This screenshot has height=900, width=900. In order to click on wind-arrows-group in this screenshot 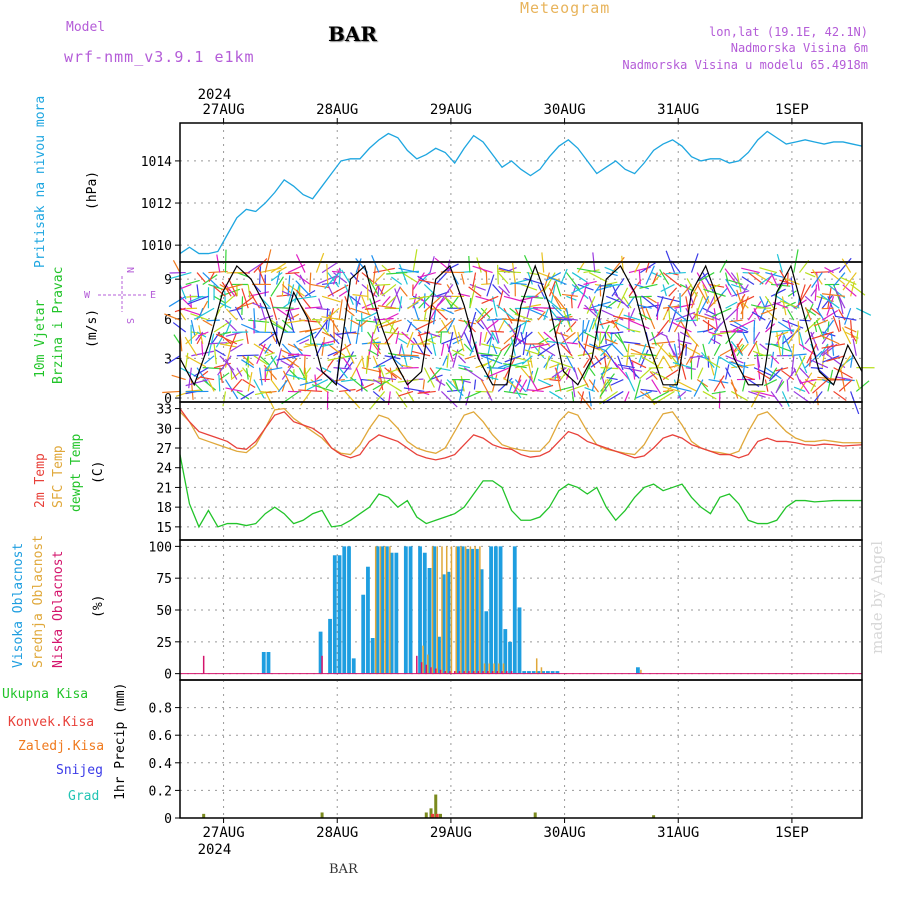, I will do `click(518, 332)`.